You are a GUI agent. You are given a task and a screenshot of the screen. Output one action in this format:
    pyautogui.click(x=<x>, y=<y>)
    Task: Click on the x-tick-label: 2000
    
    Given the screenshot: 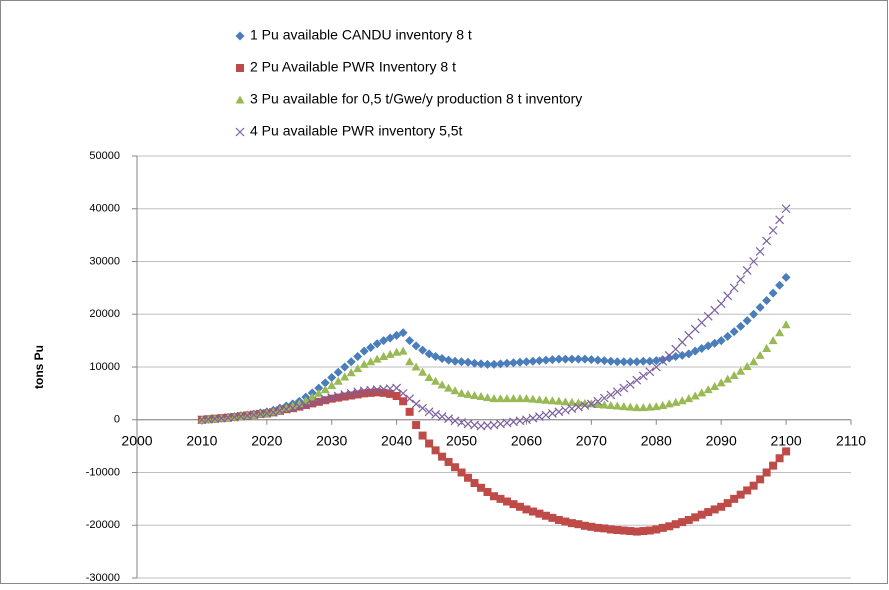 What is the action you would take?
    pyautogui.click(x=136, y=440)
    